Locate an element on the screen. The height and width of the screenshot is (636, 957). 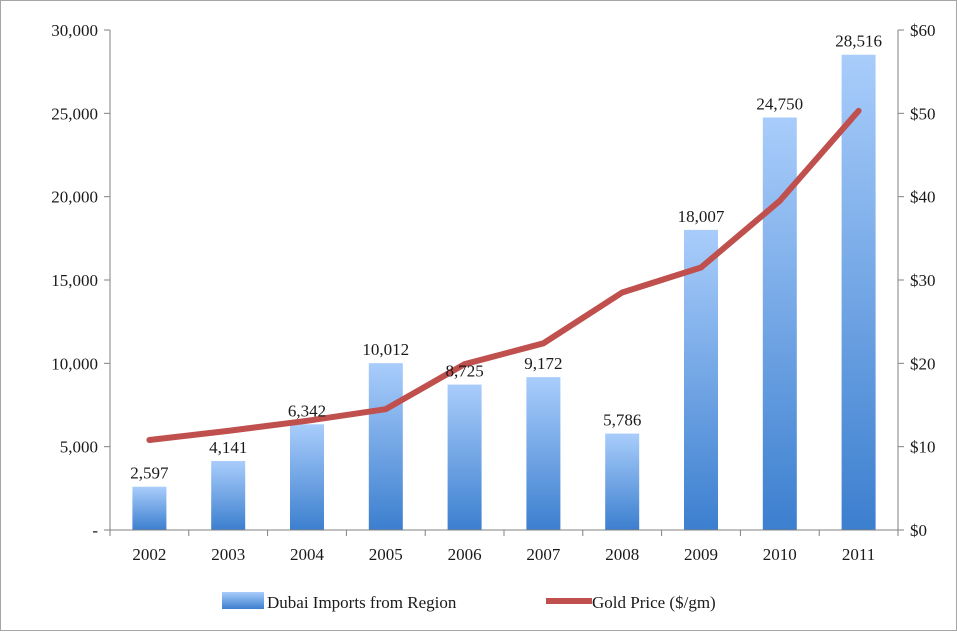
y-left-tick-label: 5,000 is located at coordinates (79, 447).